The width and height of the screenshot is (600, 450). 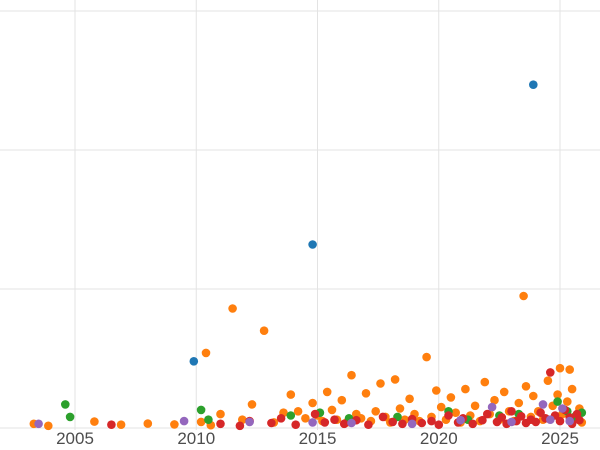 I want to click on x-tick-label: 2010, so click(x=196, y=438).